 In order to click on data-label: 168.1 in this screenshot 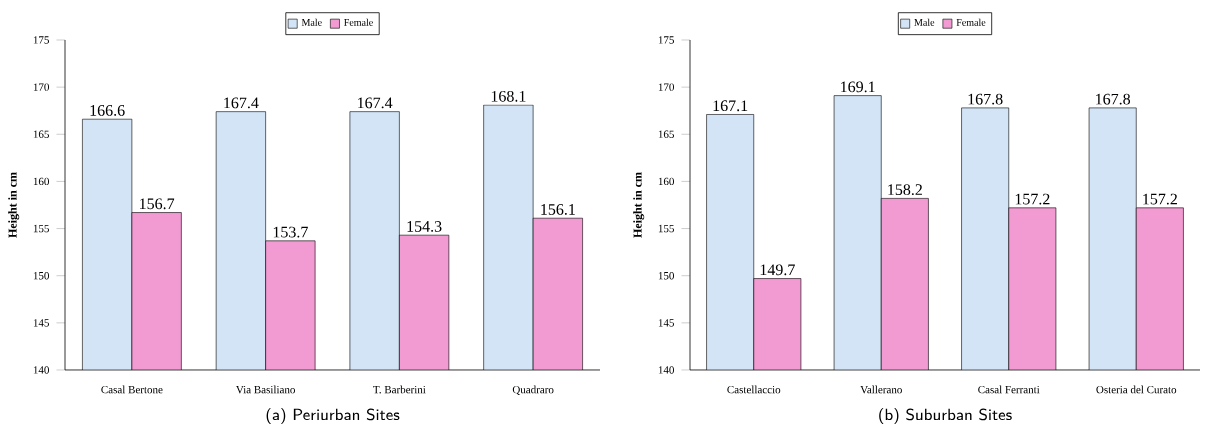, I will do `click(508, 96)`.